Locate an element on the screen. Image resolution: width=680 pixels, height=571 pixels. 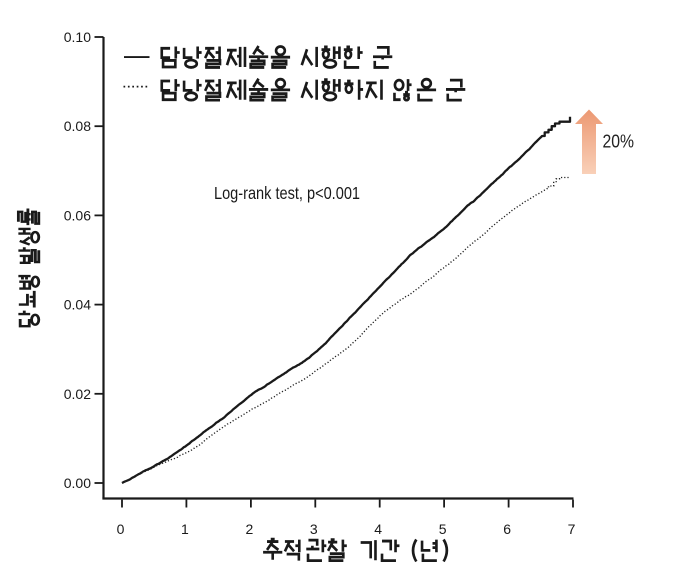
svg-text: 7 is located at coordinates (572, 529).